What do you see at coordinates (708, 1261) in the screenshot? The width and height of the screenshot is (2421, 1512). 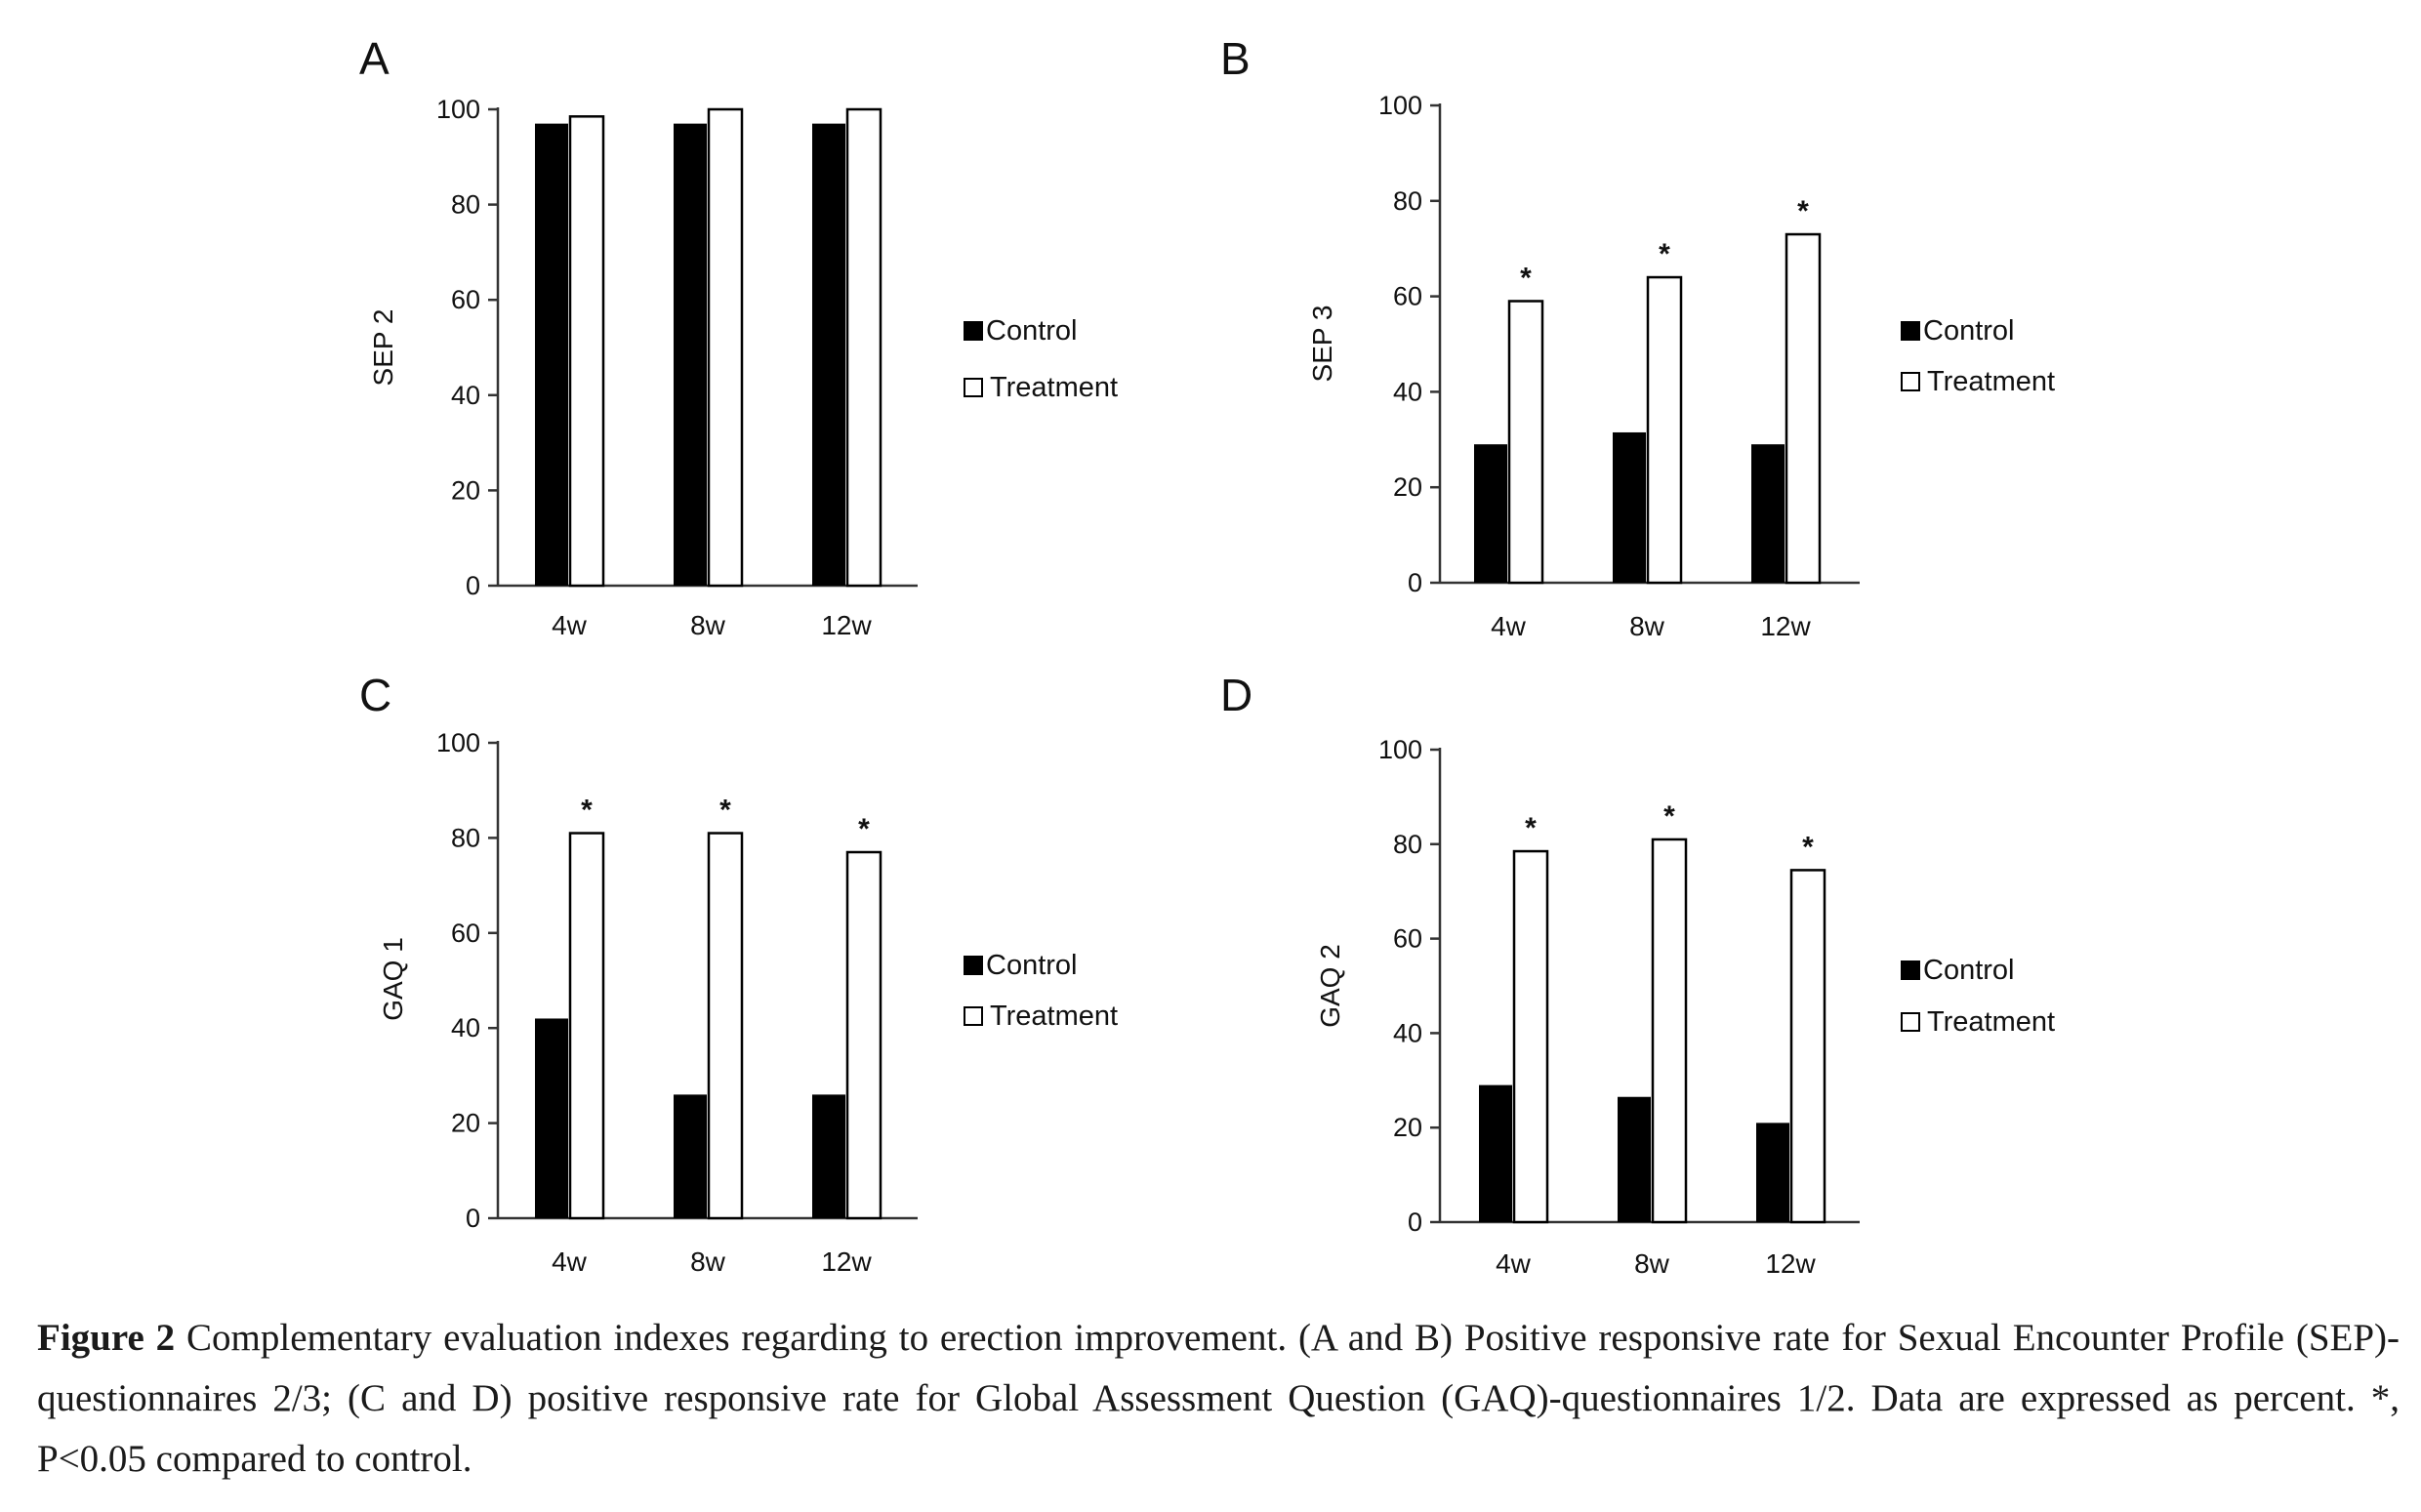 I see `x-category-label-c: 8w` at bounding box center [708, 1261].